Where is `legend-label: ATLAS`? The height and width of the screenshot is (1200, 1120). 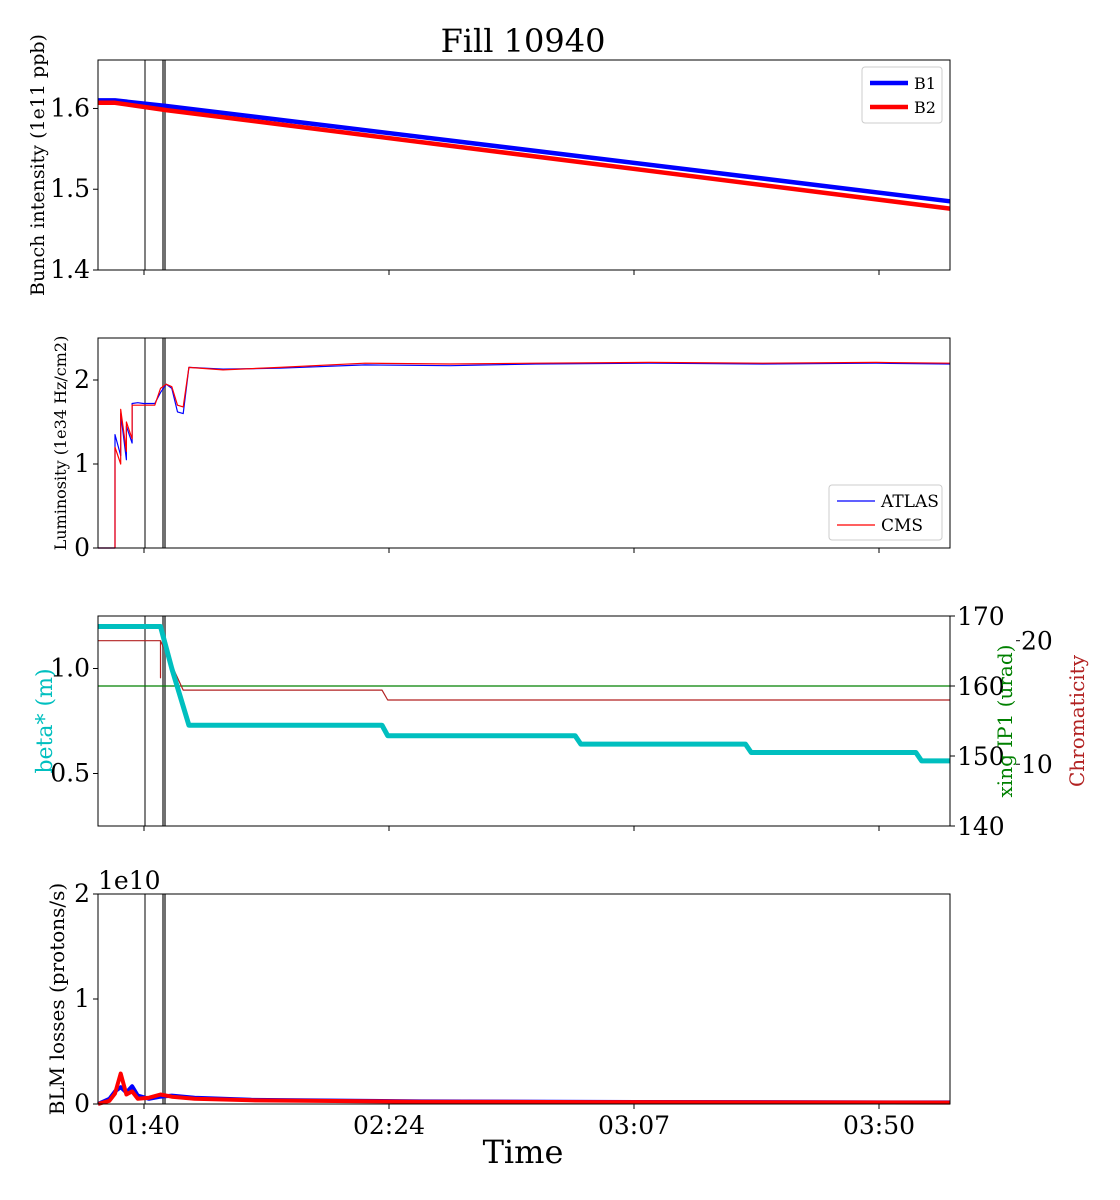
legend-label: ATLAS is located at coordinates (909, 502).